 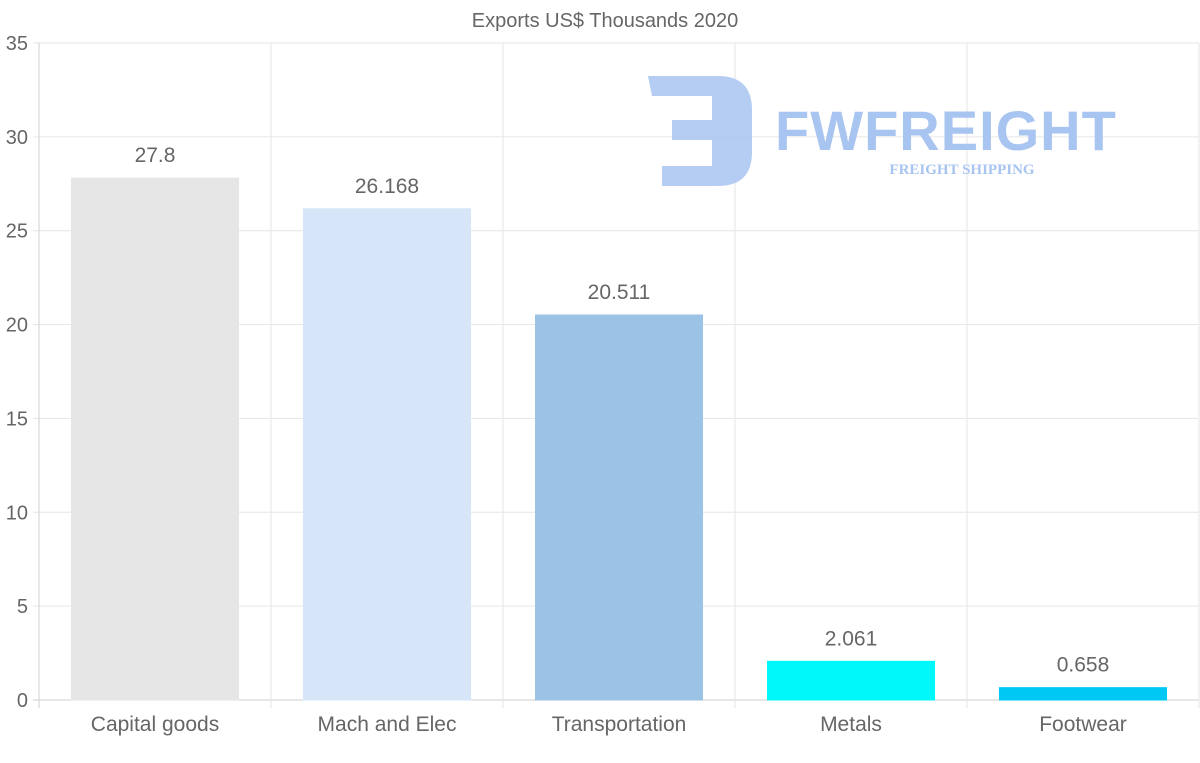 I want to click on bar-value-label: 0.658, so click(x=1083, y=665).